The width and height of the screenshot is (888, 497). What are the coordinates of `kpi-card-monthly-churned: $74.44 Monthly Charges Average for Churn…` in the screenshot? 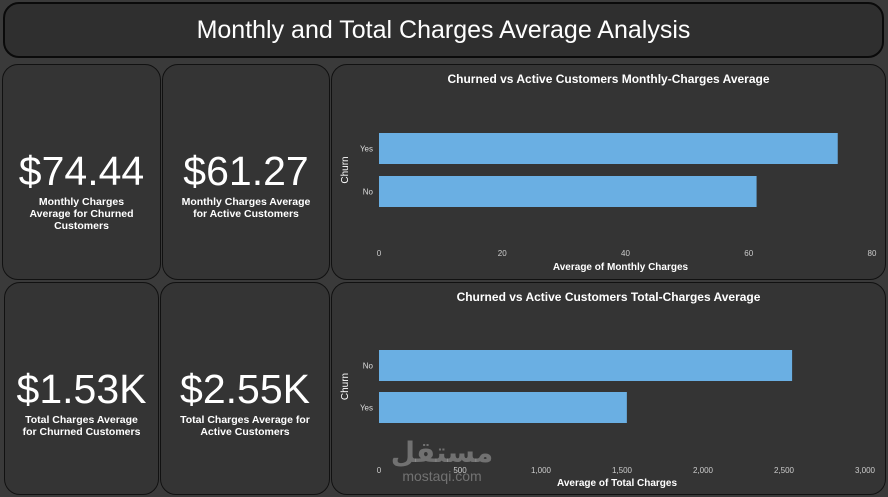 It's located at (81, 172).